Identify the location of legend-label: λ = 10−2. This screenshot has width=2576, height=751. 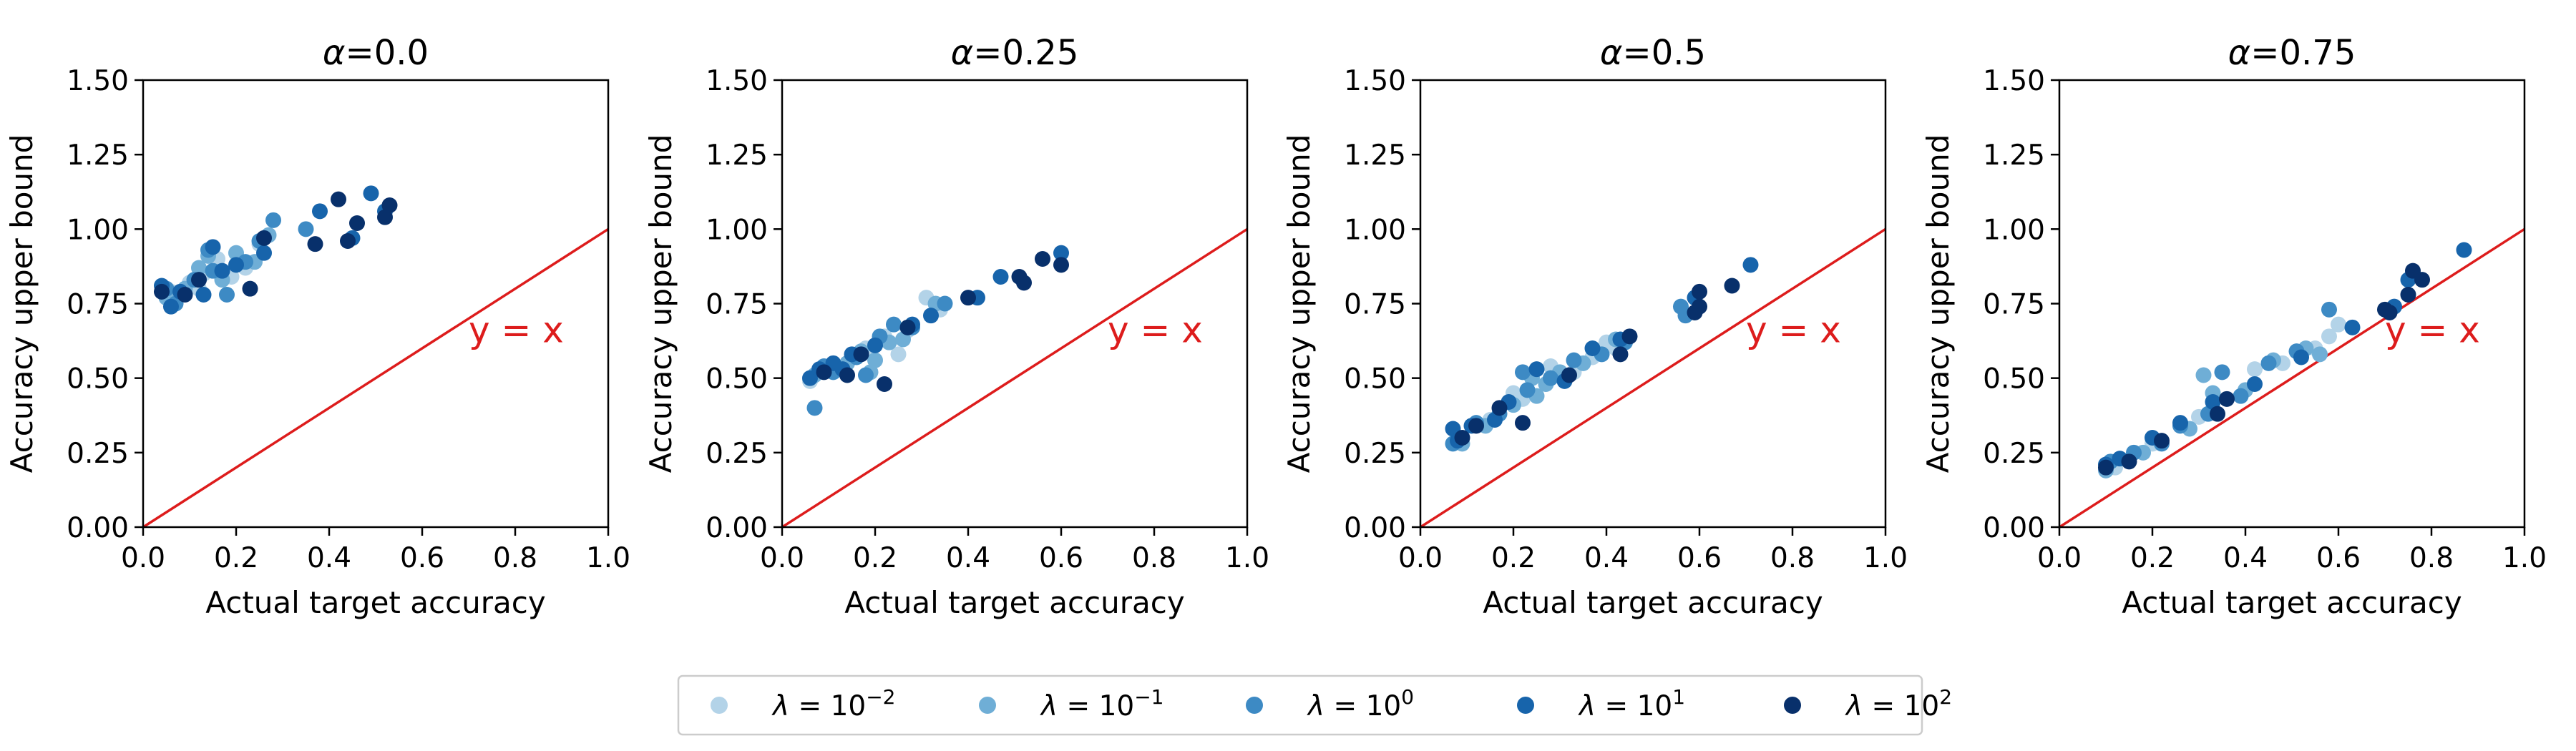
(833, 703).